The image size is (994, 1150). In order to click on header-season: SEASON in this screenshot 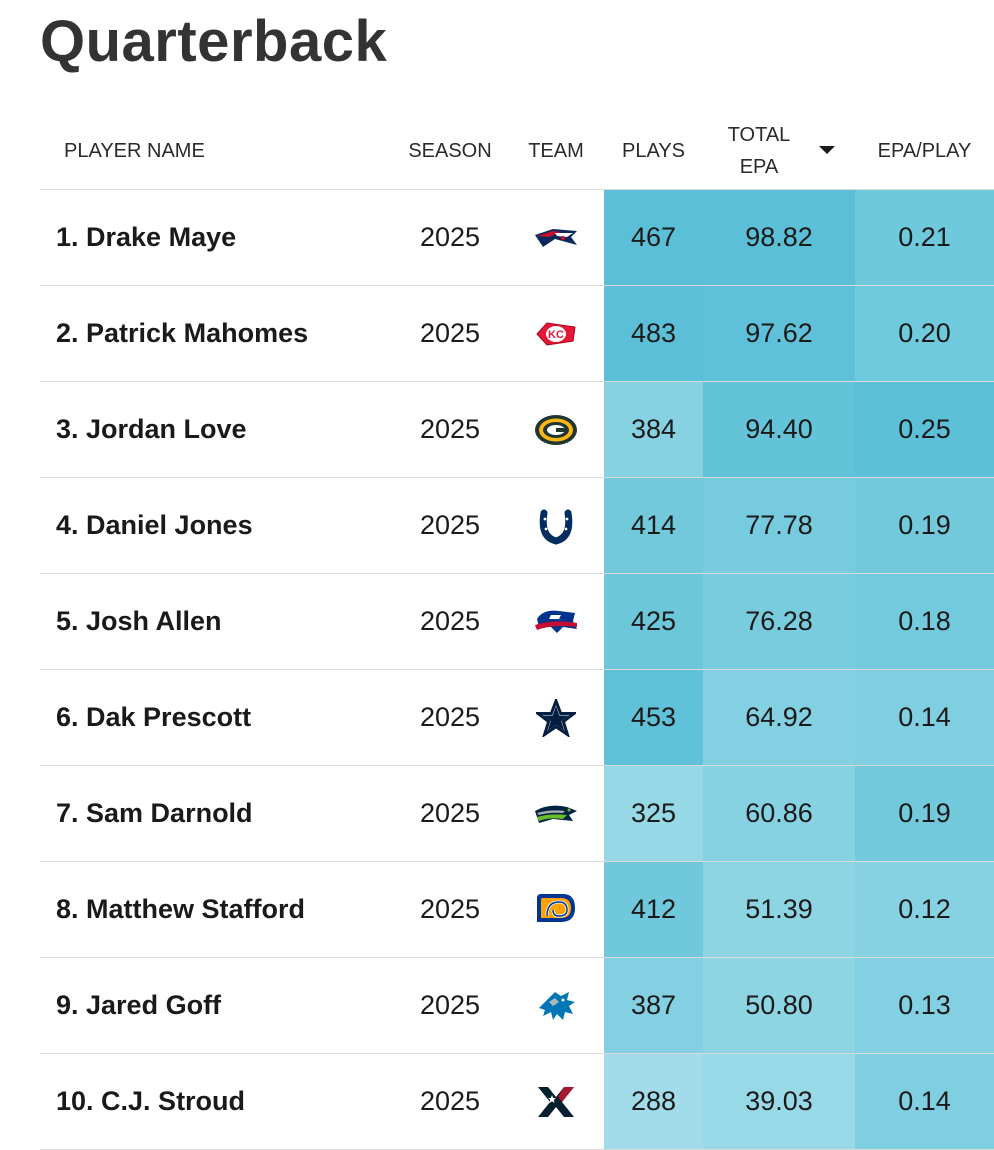, I will do `click(450, 150)`.